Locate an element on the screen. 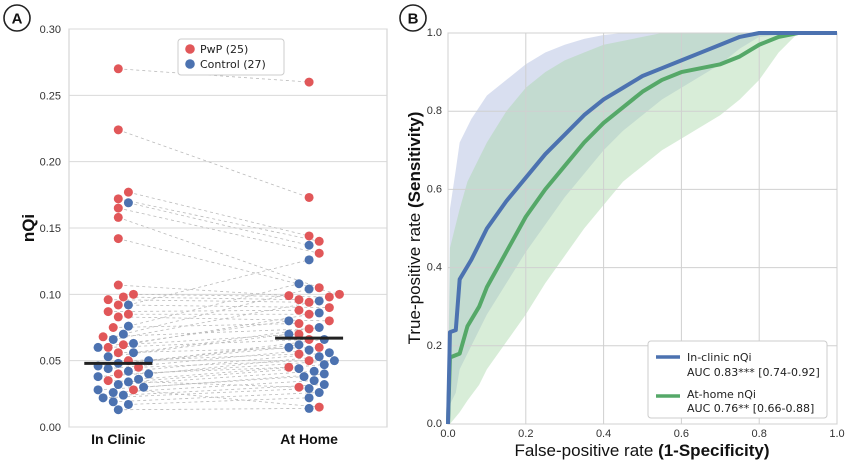  y-tick-label: 0.4 is located at coordinates (434, 268).